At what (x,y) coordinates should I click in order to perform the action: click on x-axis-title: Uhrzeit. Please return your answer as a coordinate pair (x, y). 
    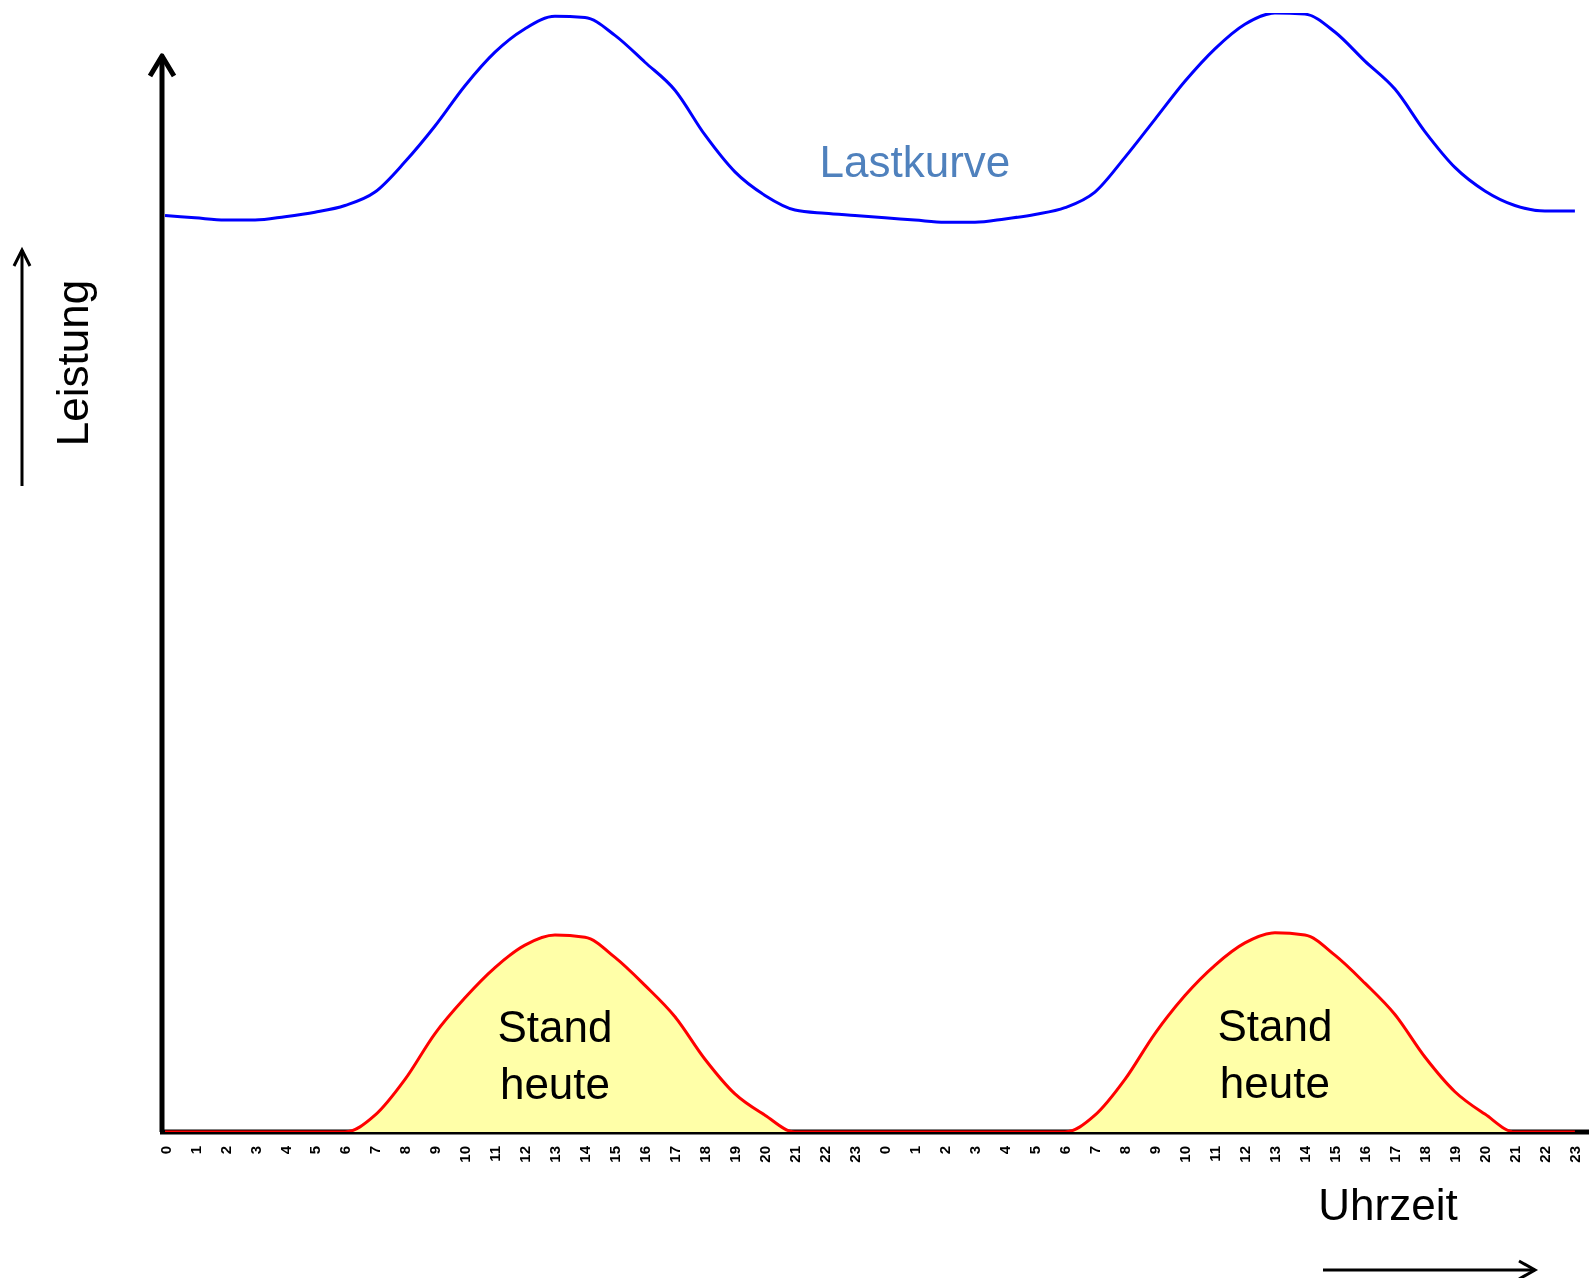
    Looking at the image, I should click on (1388, 1204).